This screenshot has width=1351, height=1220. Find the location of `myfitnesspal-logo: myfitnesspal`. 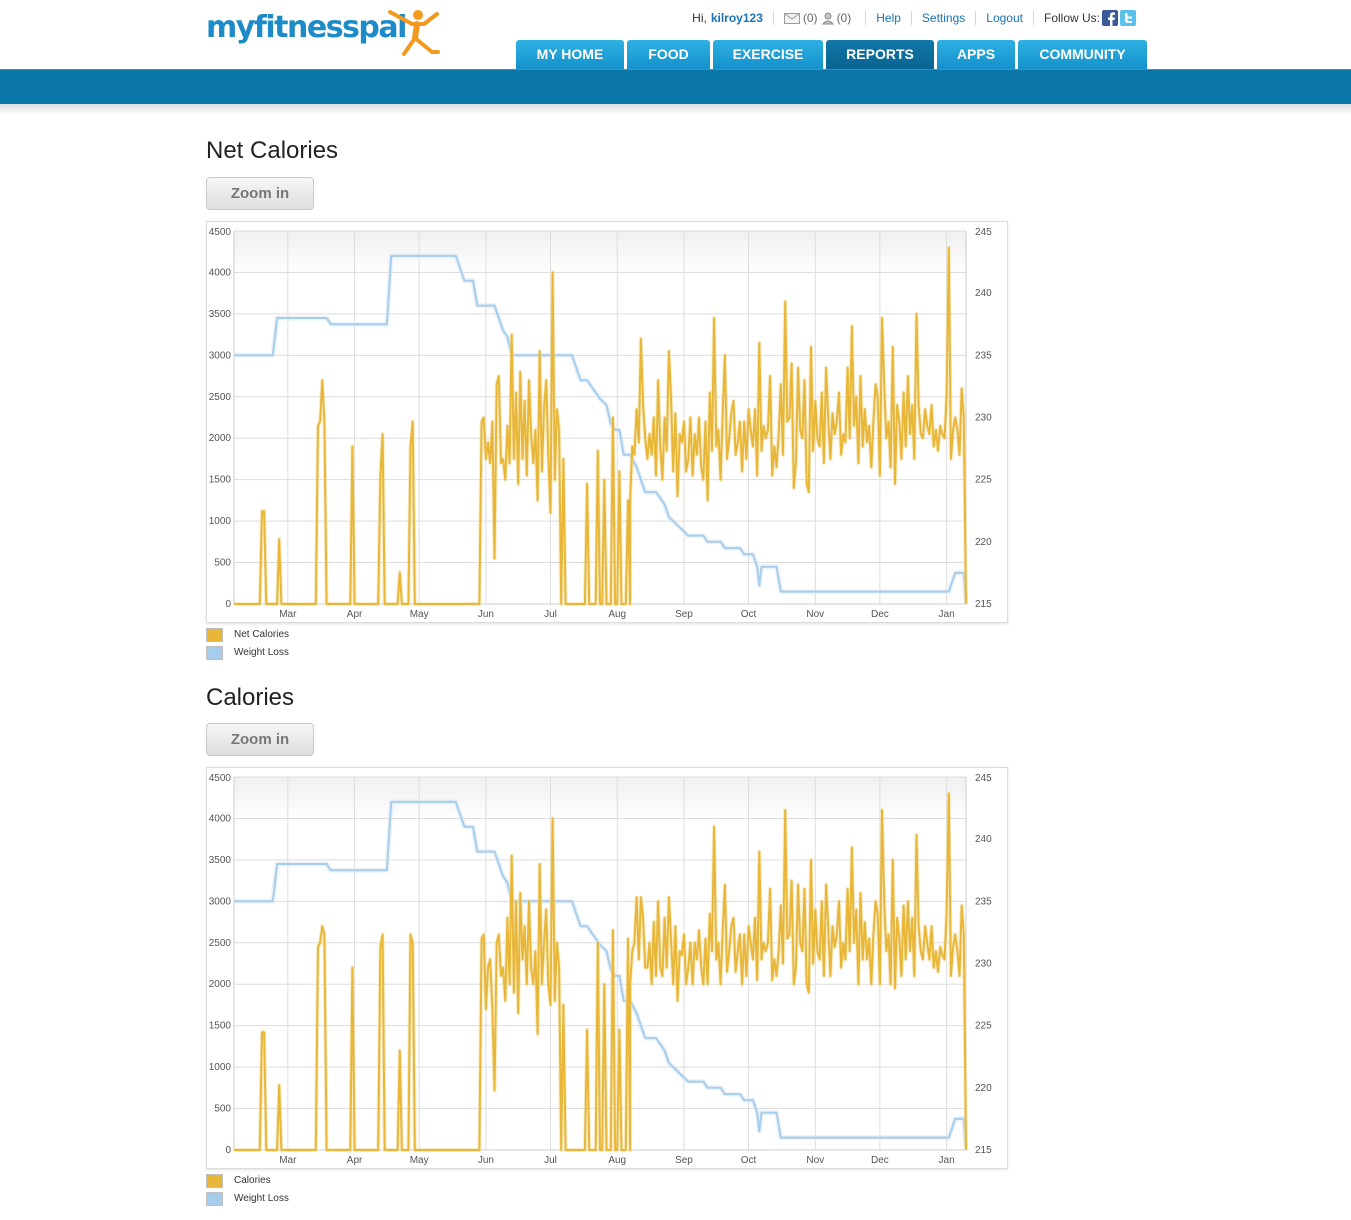

myfitnesspal-logo: myfitnesspal is located at coordinates (323, 32).